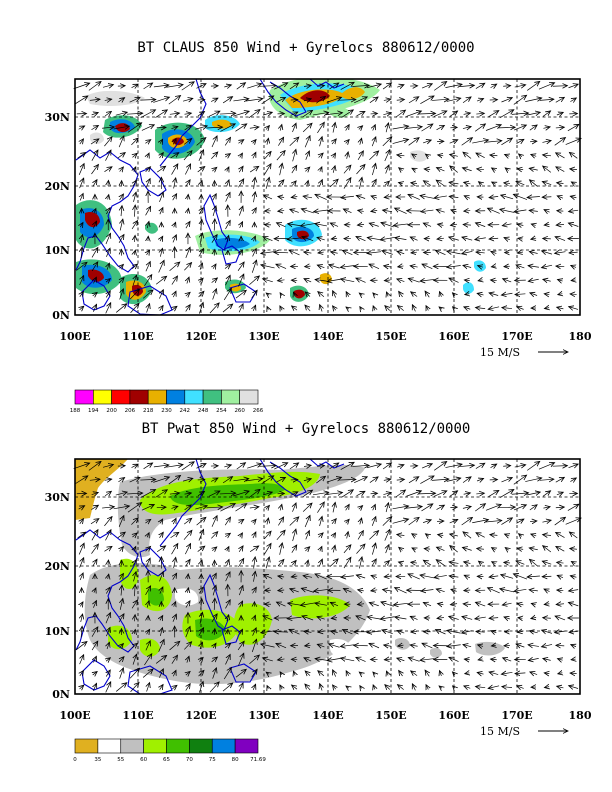  Describe the element at coordinates (111, 411) in the screenshot. I see `colorbar-label: 200` at that location.